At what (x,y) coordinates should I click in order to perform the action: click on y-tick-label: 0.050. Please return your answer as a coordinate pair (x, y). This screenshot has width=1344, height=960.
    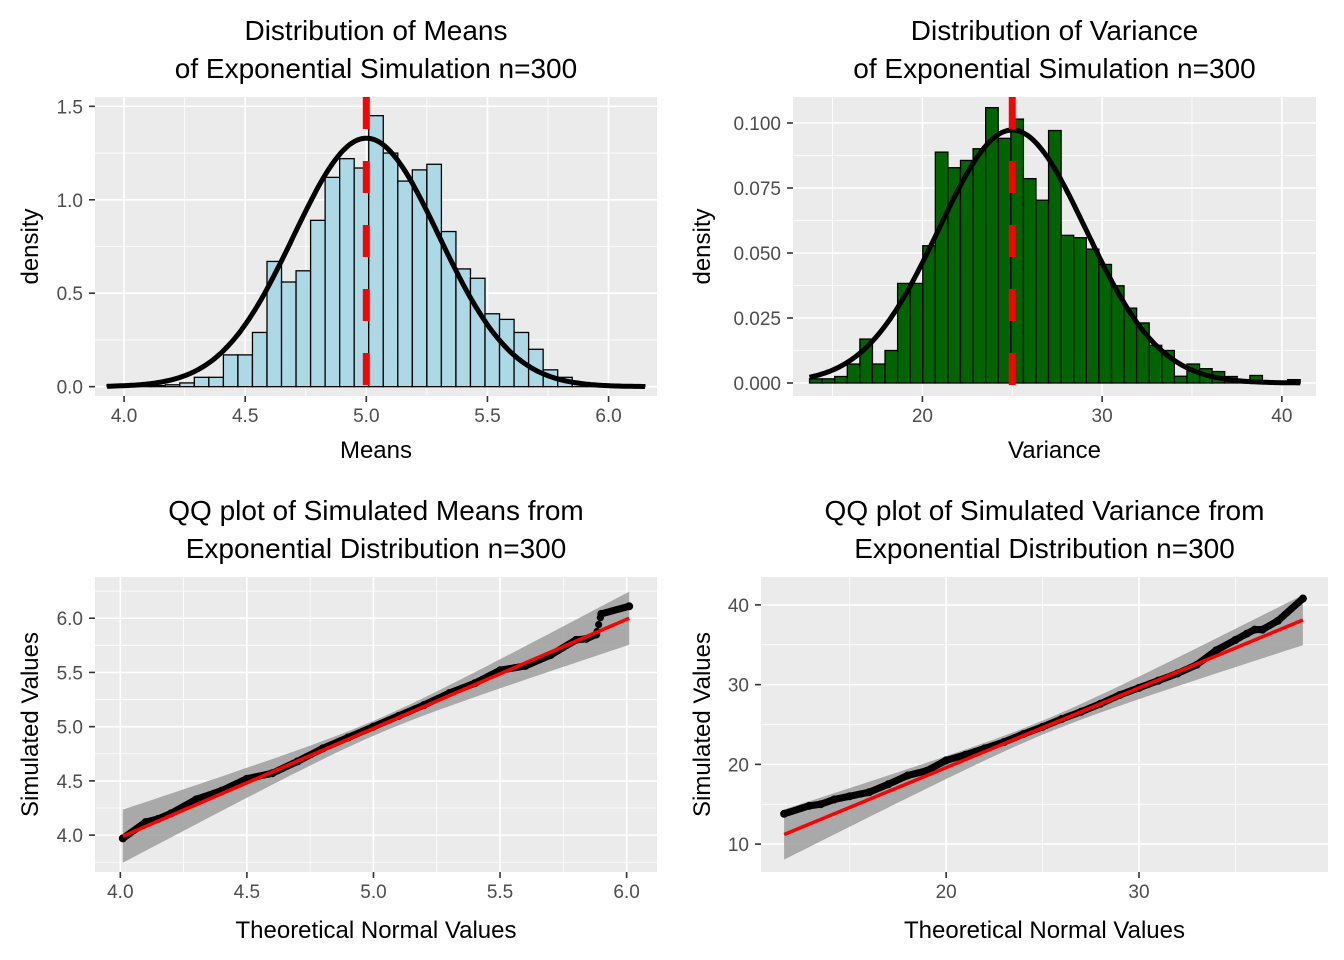
    Looking at the image, I should click on (757, 254).